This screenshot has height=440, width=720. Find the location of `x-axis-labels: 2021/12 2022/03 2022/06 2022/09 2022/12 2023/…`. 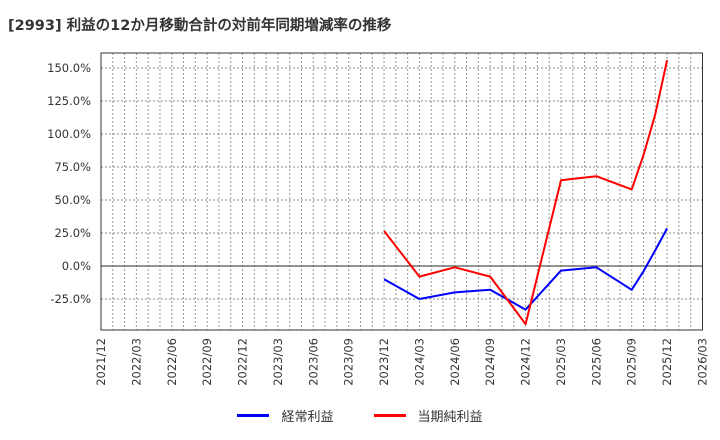

x-axis-labels: 2021/12 2022/03 2022/06 2022/09 2022/12 2023/… is located at coordinates (402, 362).